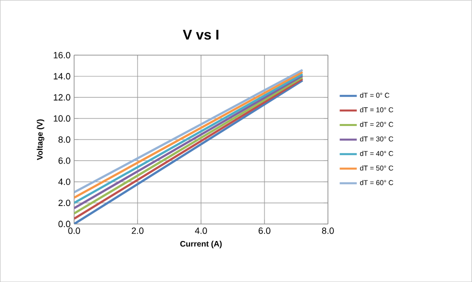 Image resolution: width=472 pixels, height=282 pixels. Describe the element at coordinates (328, 230) in the screenshot. I see `x-tick-label: 8.0` at that location.